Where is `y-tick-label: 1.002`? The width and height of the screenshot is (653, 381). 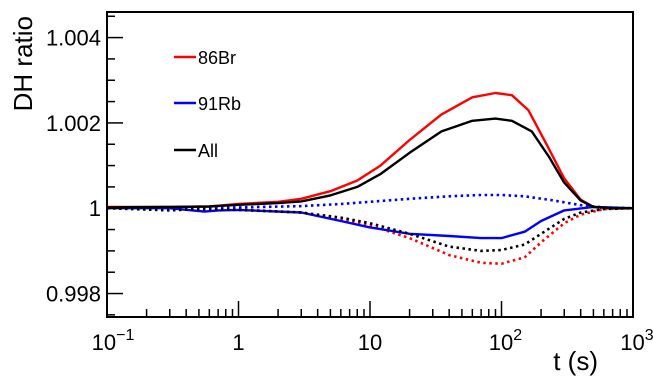
y-tick-label: 1.002 is located at coordinates (73, 123).